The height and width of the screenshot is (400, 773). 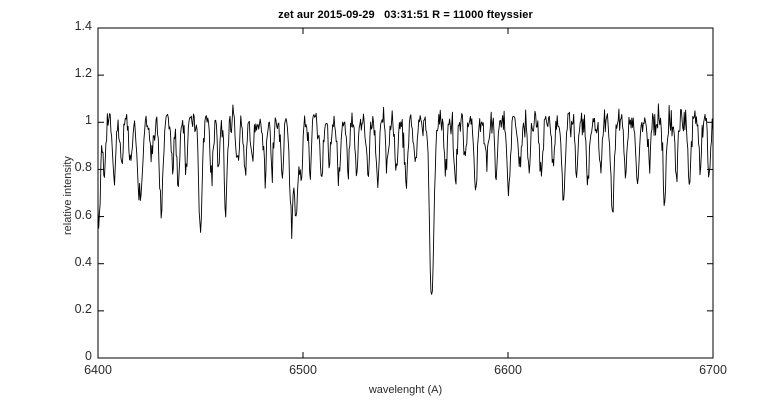 I want to click on y-tick-label: 0.8, so click(x=83, y=167).